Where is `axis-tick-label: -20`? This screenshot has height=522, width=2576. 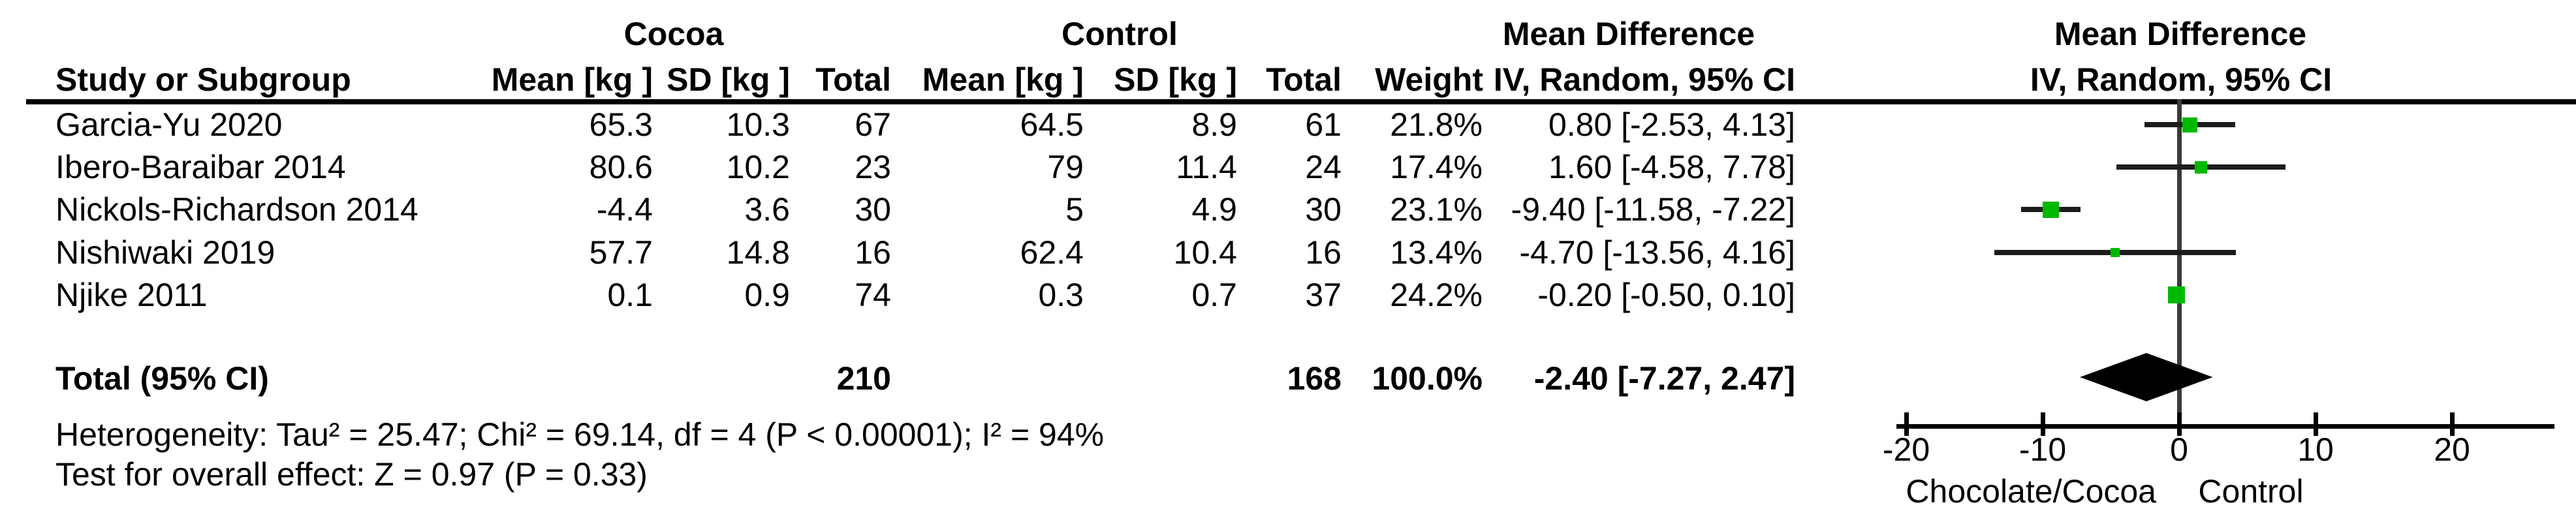
axis-tick-label: -20 is located at coordinates (1906, 449).